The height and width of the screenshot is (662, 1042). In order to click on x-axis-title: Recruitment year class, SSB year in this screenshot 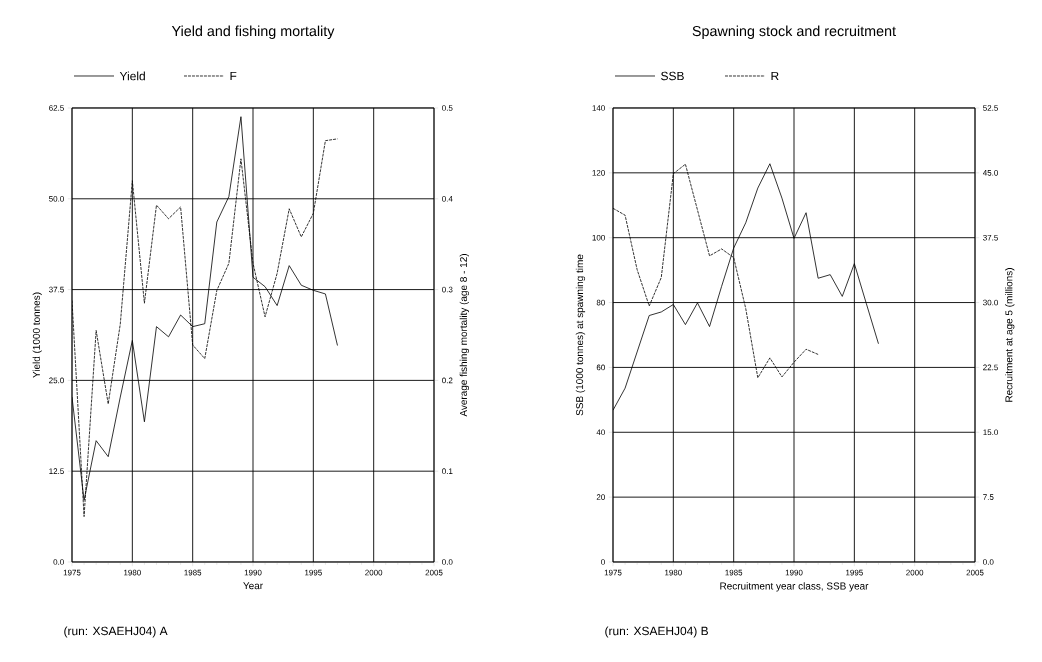, I will do `click(794, 587)`.